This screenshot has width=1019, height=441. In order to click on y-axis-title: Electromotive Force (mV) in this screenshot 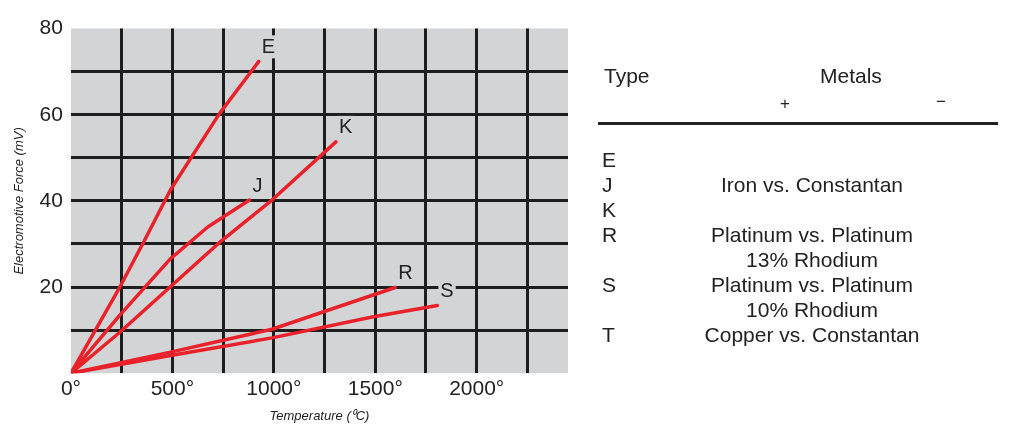, I will do `click(19, 201)`.